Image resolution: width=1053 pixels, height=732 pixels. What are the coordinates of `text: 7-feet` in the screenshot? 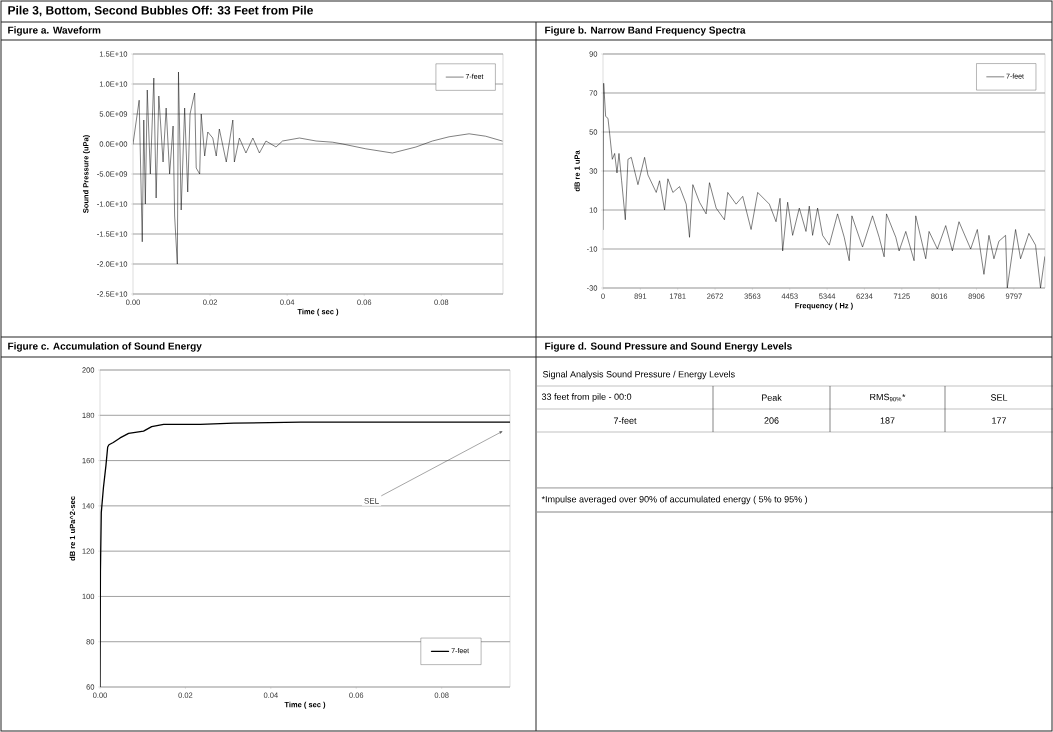 It's located at (625, 420).